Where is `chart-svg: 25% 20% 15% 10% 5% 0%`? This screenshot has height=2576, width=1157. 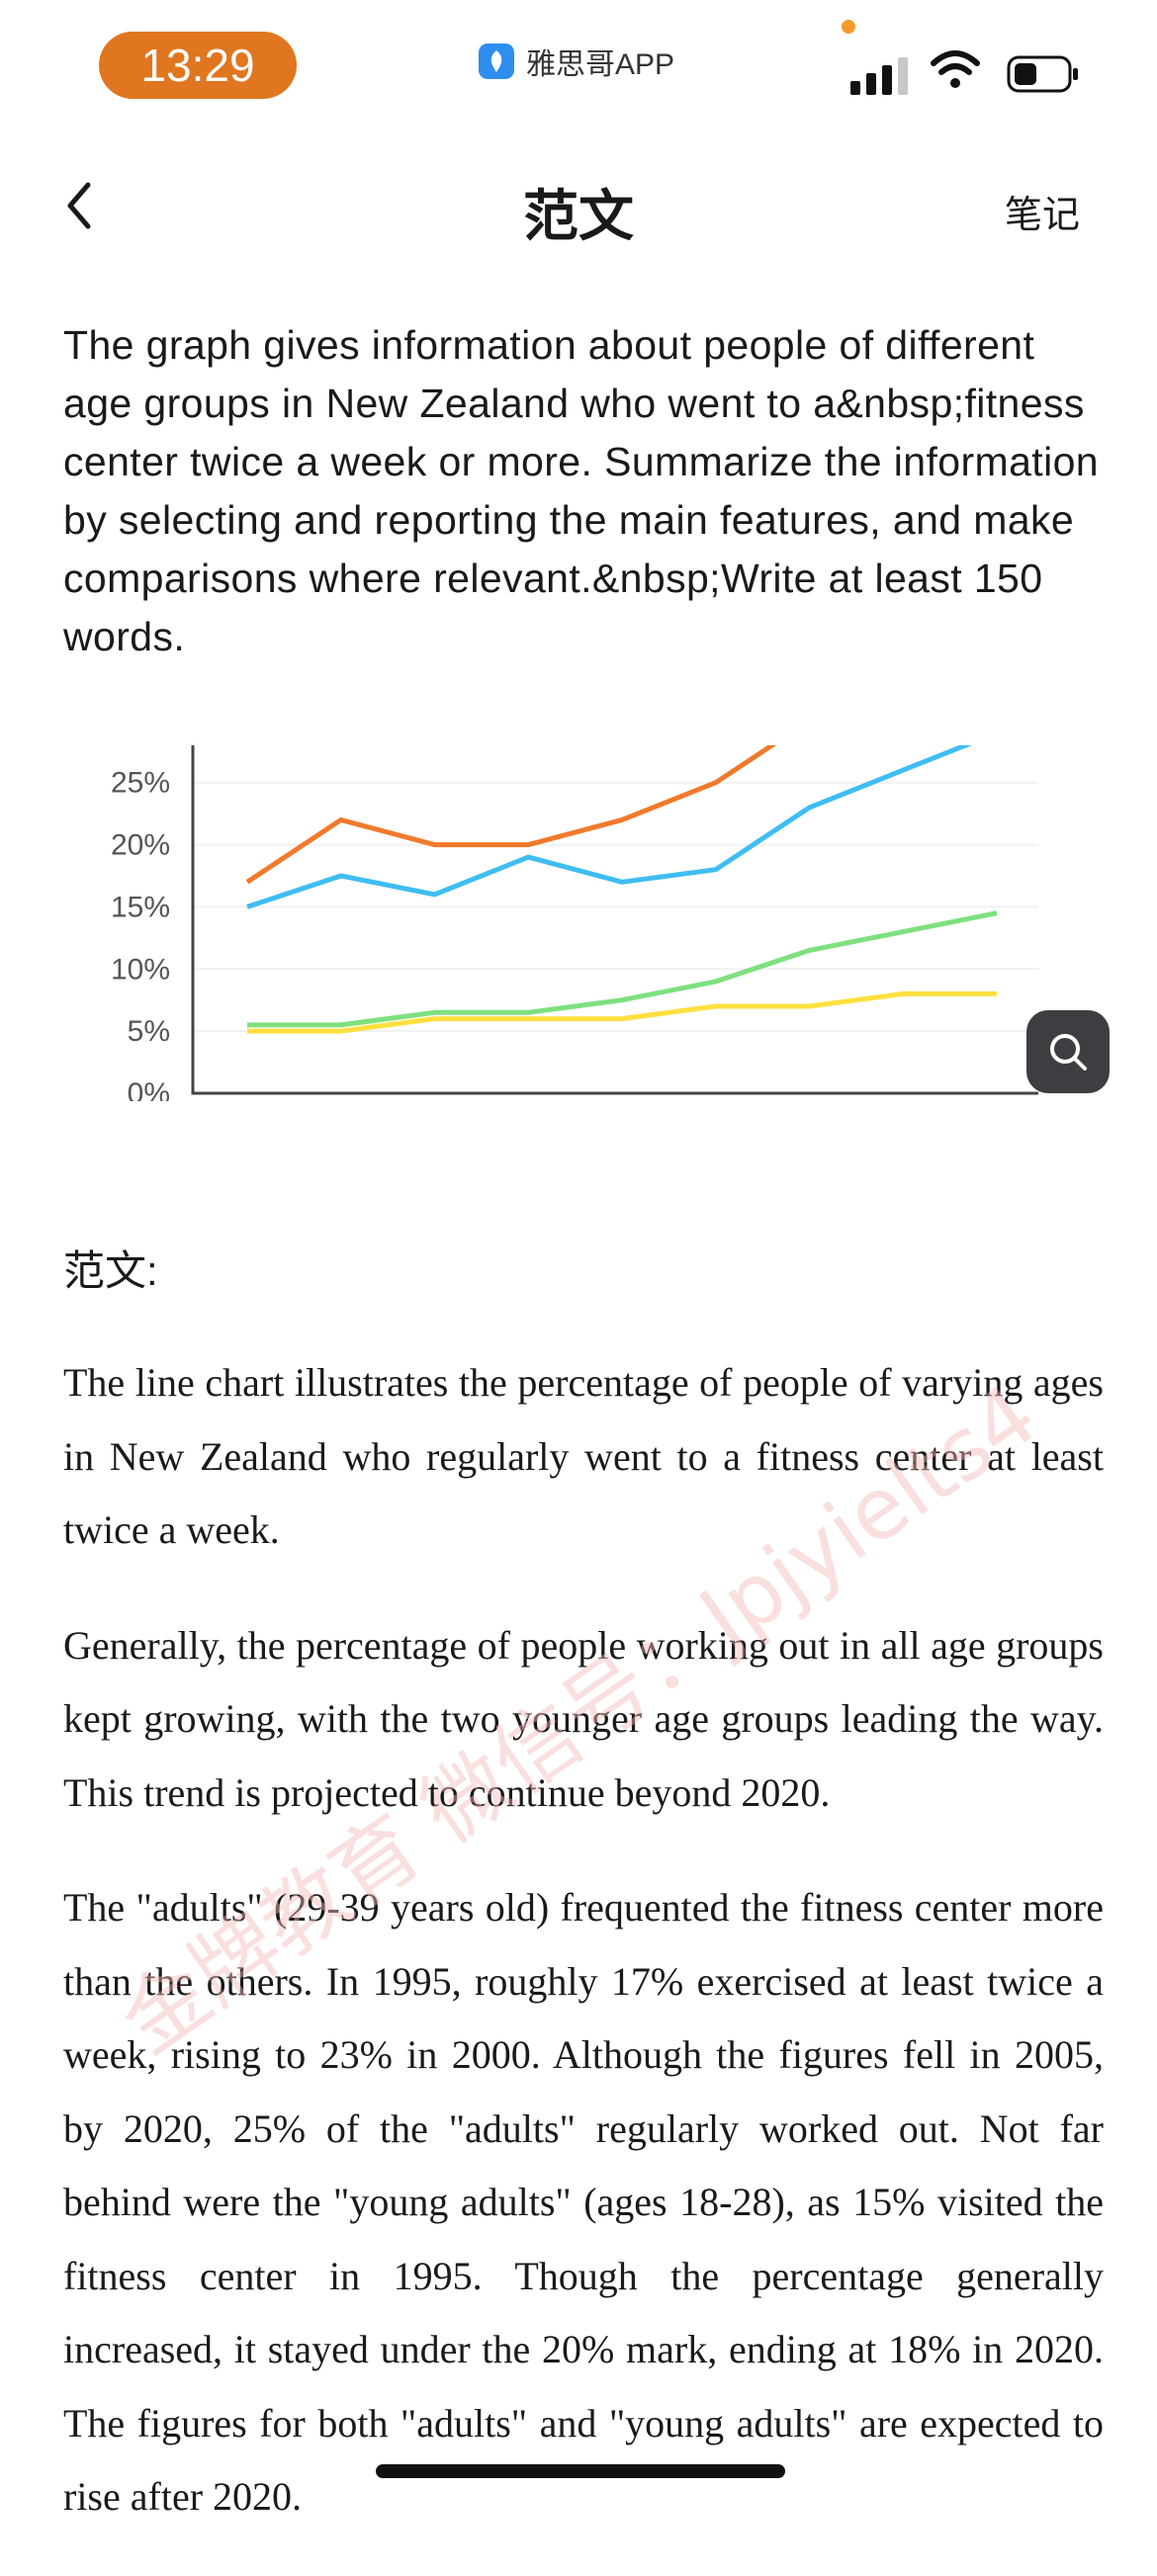
chart-svg: 25% 20% 15% 10% 5% 0% is located at coordinates (574, 926).